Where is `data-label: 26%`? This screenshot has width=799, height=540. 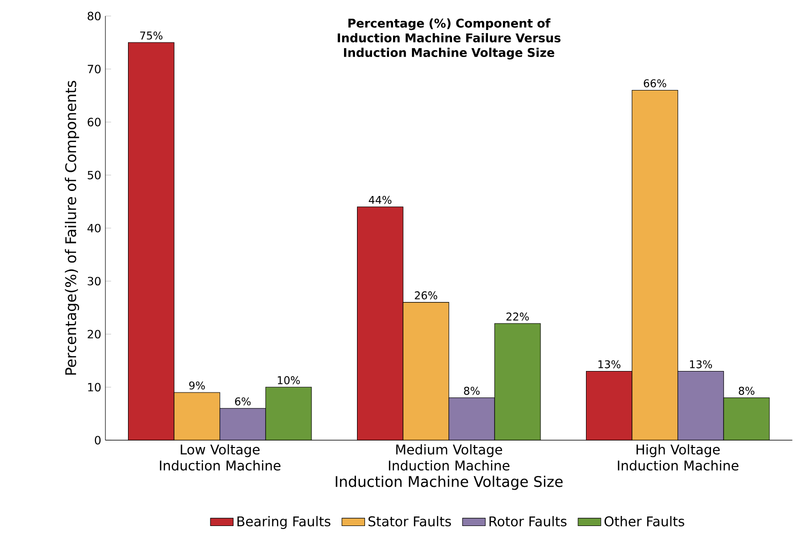 data-label: 26% is located at coordinates (426, 295).